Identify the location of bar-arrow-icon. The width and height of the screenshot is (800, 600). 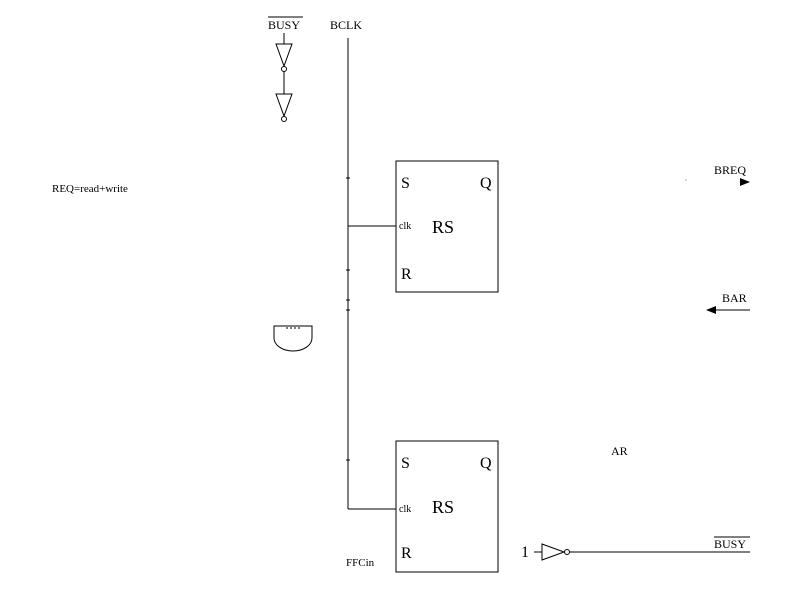
(711, 310).